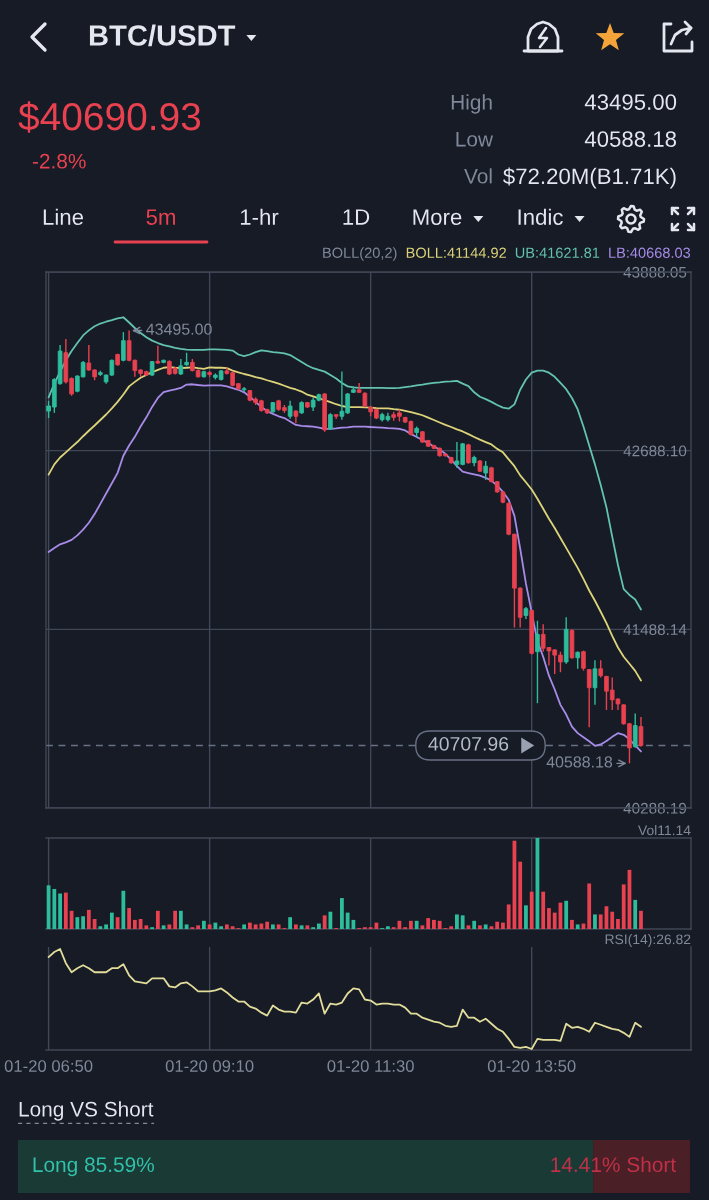 The height and width of the screenshot is (1200, 709). What do you see at coordinates (259, 216) in the screenshot?
I see `text: 1-hr` at bounding box center [259, 216].